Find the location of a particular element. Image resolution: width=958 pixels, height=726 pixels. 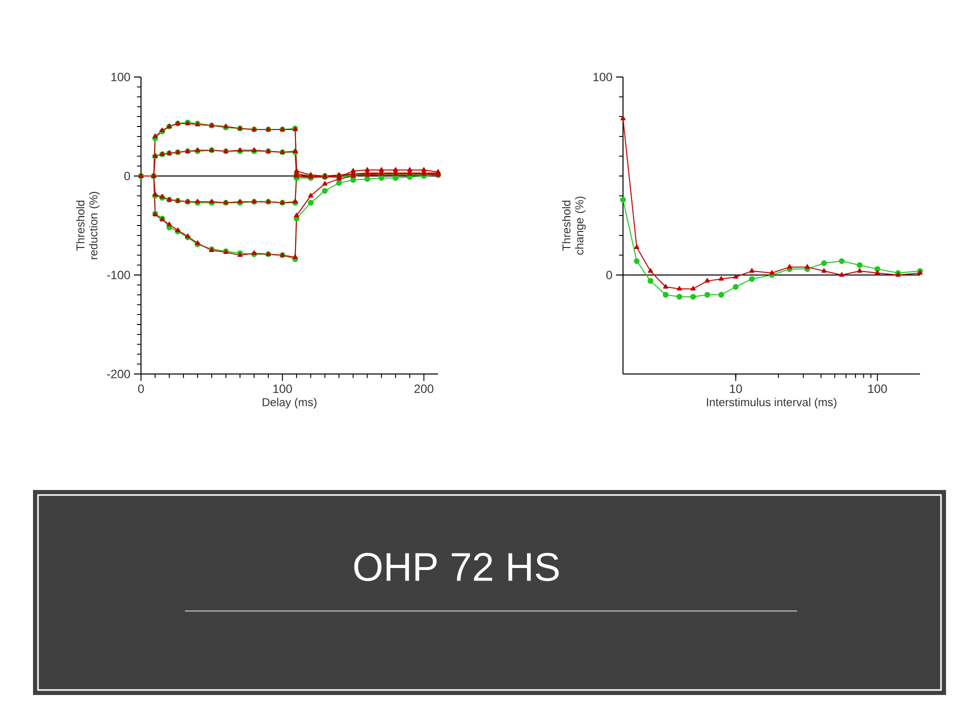

y-axis-title: Threshold change (%) is located at coordinates (574, 225).